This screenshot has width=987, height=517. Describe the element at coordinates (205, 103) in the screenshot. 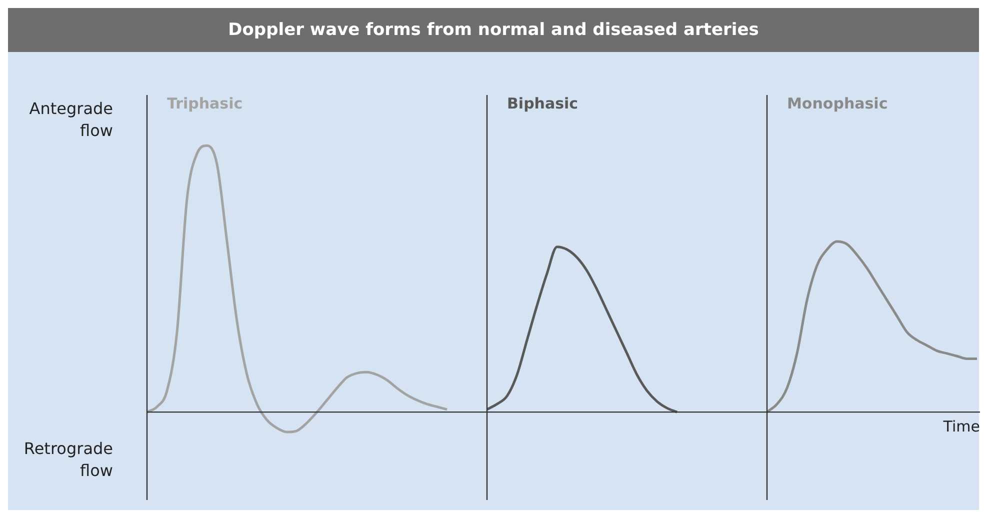

I see `text: Triphasic` at that location.